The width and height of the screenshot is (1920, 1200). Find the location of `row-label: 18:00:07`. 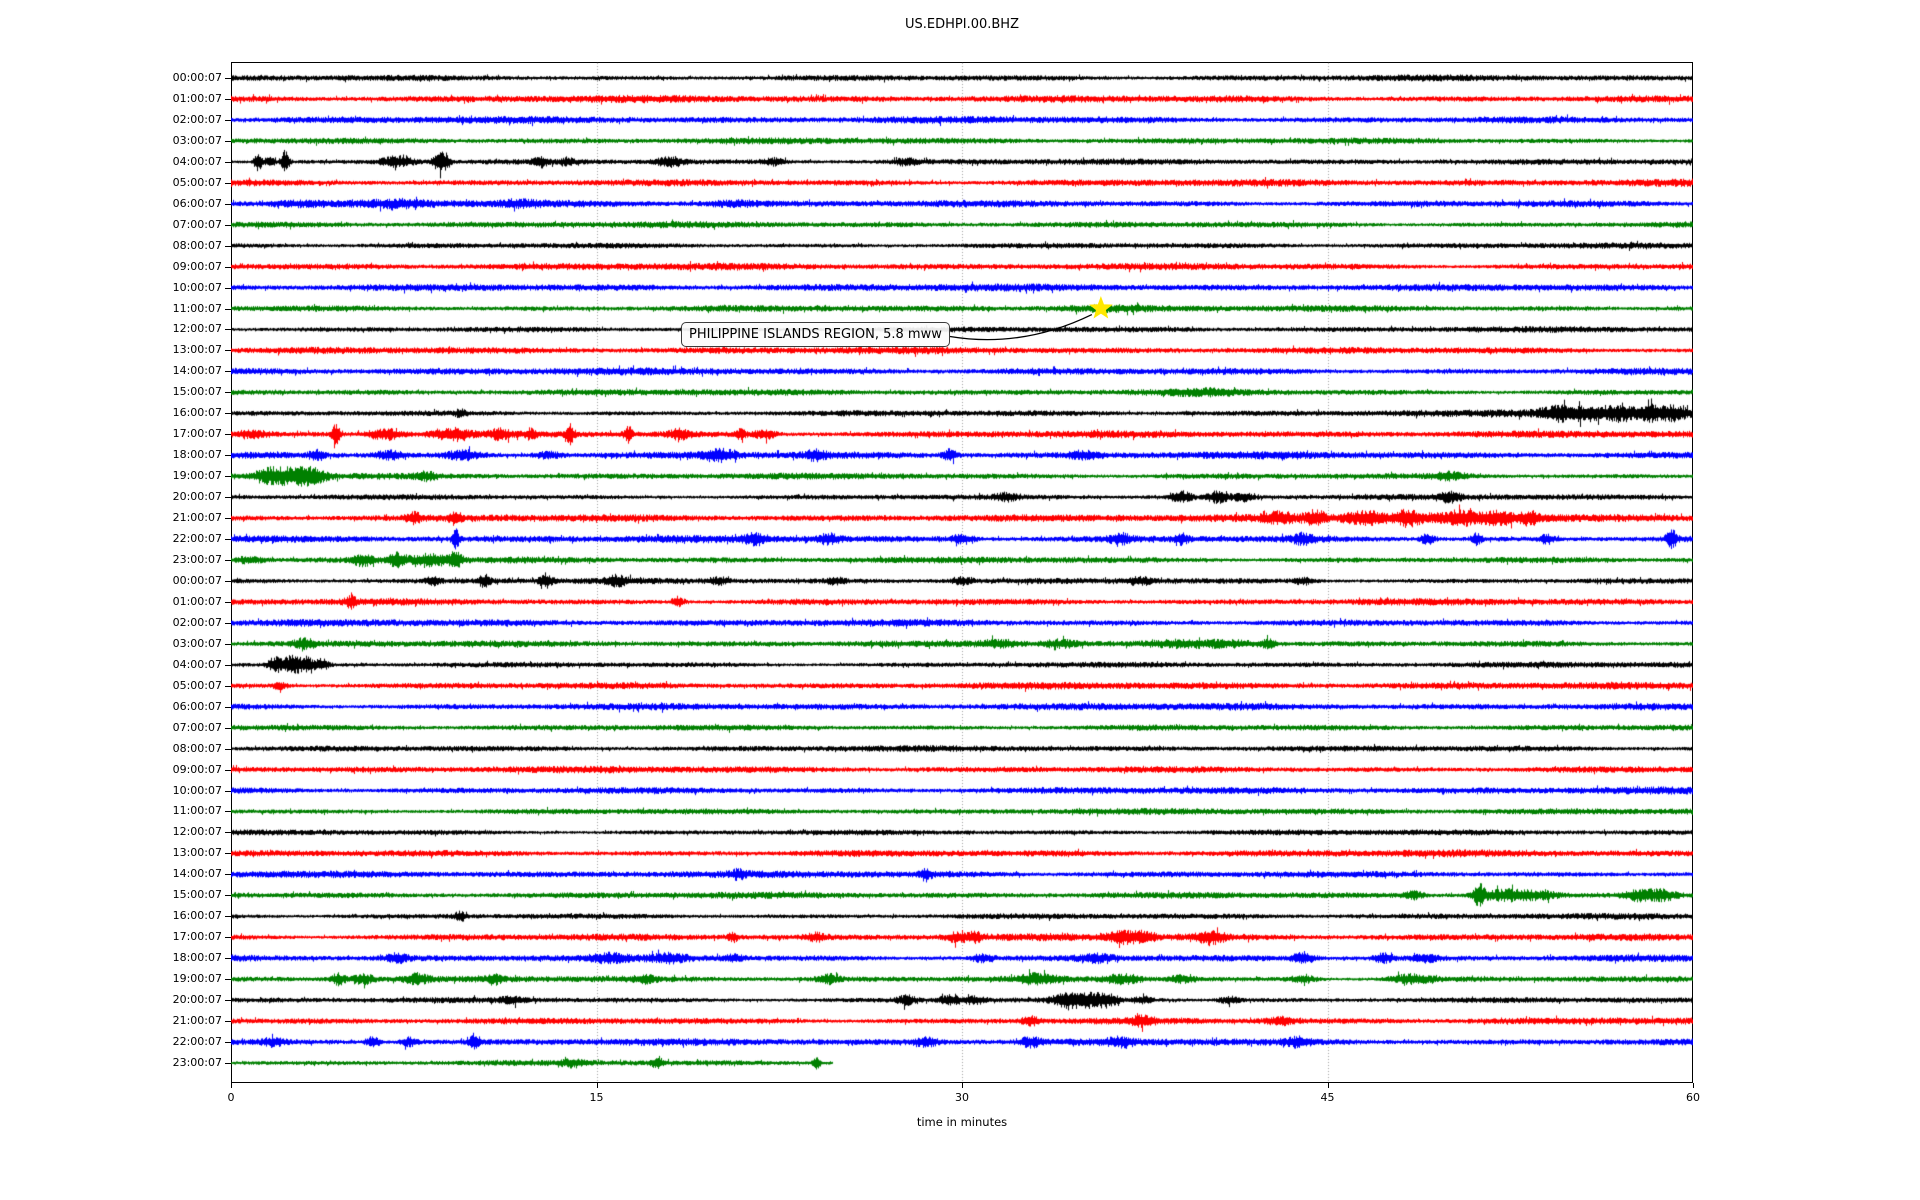

row-label: 18:00:07 is located at coordinates (197, 455).